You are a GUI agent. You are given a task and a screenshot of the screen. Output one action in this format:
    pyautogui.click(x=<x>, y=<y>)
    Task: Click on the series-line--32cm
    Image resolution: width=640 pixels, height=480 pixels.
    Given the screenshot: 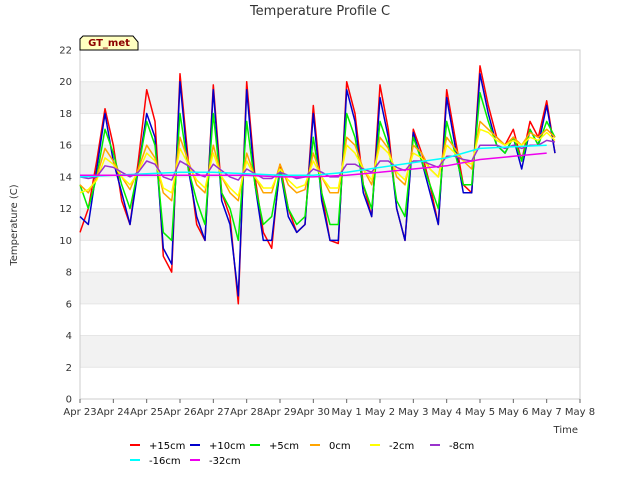 What is the action you would take?
    pyautogui.click(x=313, y=165)
    